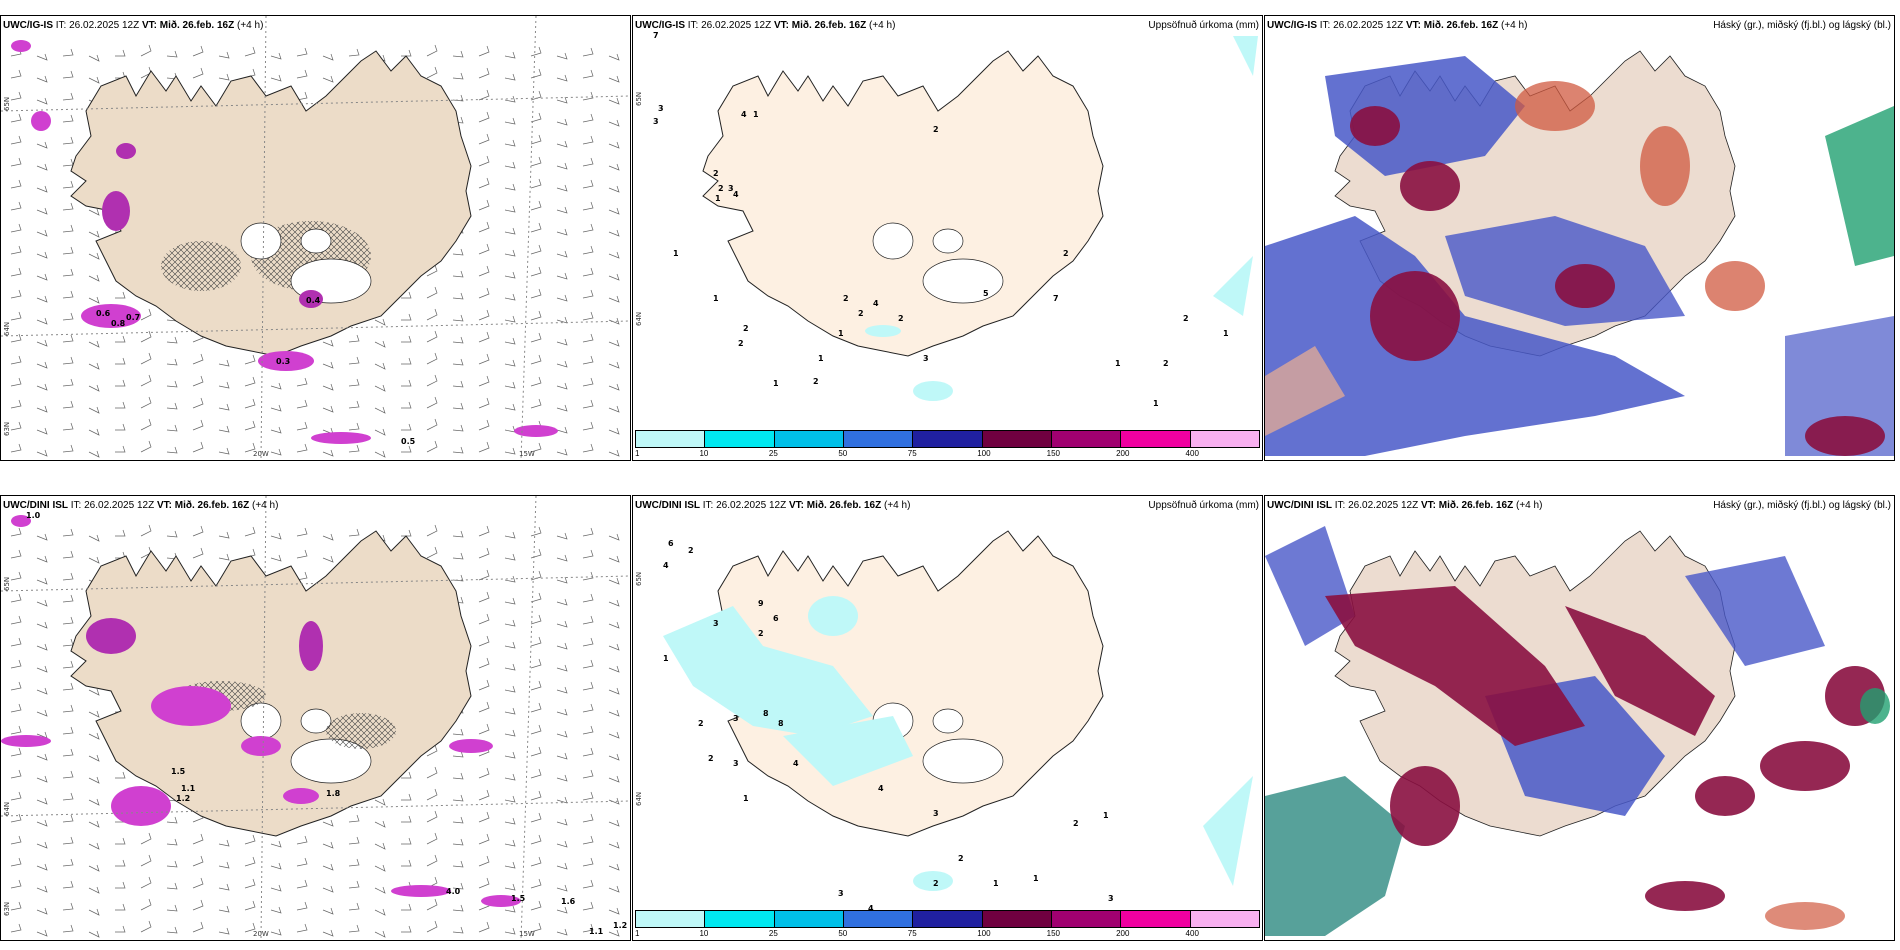  I want to click on colorbar-swatch, so click(671, 439).